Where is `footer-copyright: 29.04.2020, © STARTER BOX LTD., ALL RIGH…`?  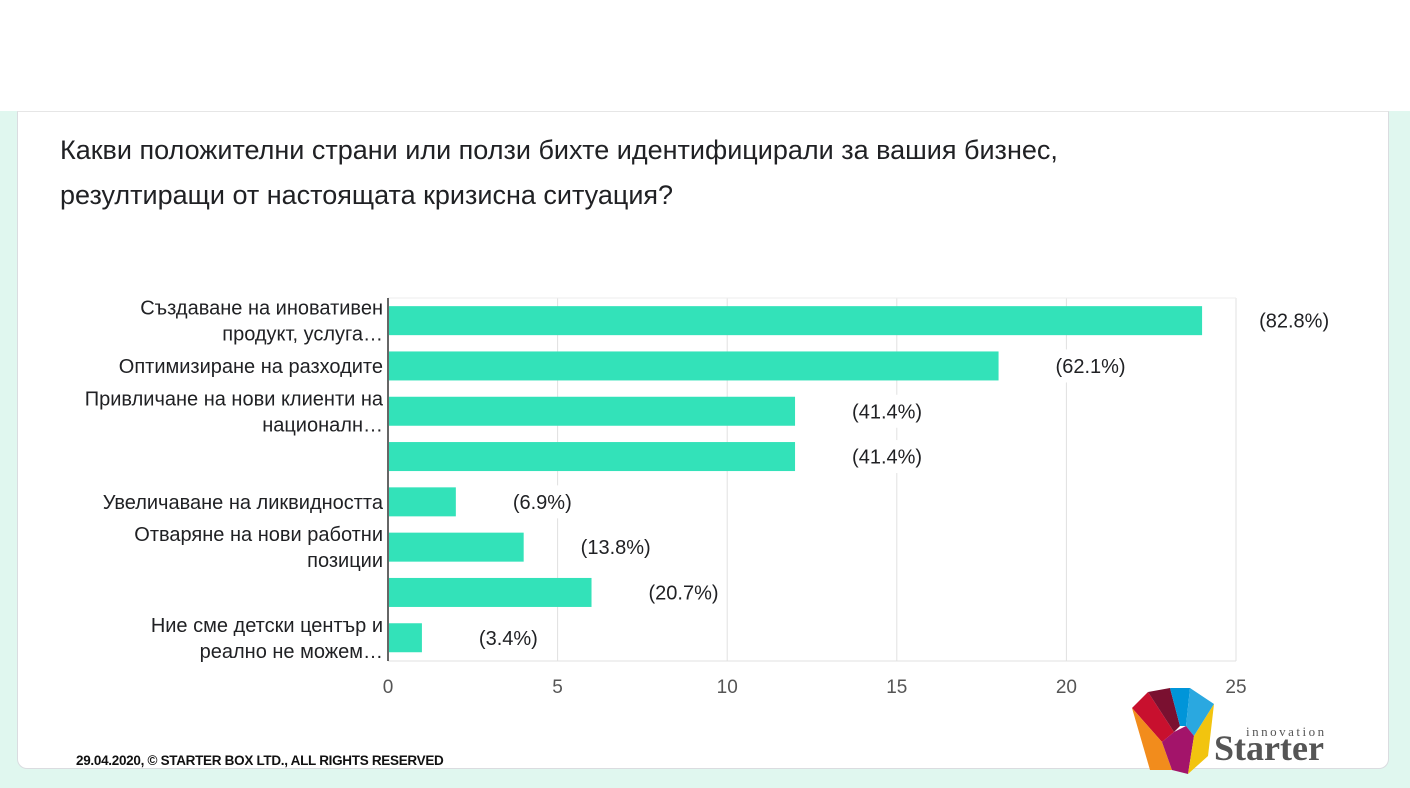
footer-copyright: 29.04.2020, © STARTER BOX LTD., ALL RIGH… is located at coordinates (260, 760).